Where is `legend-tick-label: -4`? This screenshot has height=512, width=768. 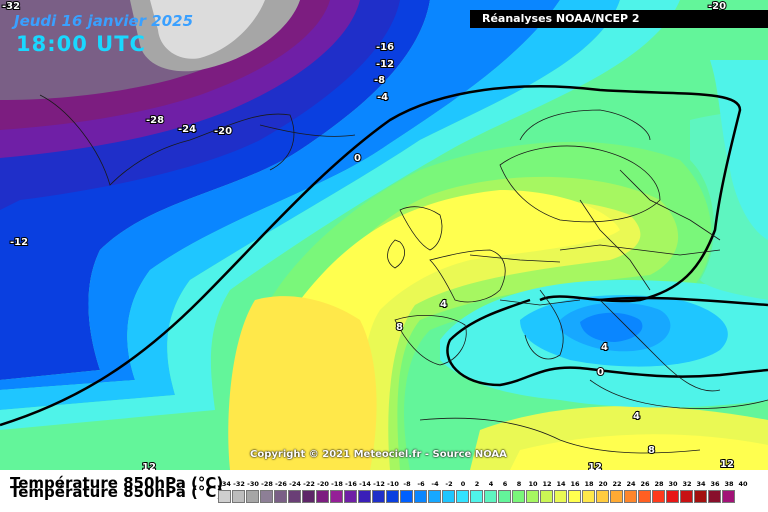 legend-tick-label: -4 is located at coordinates (435, 484).